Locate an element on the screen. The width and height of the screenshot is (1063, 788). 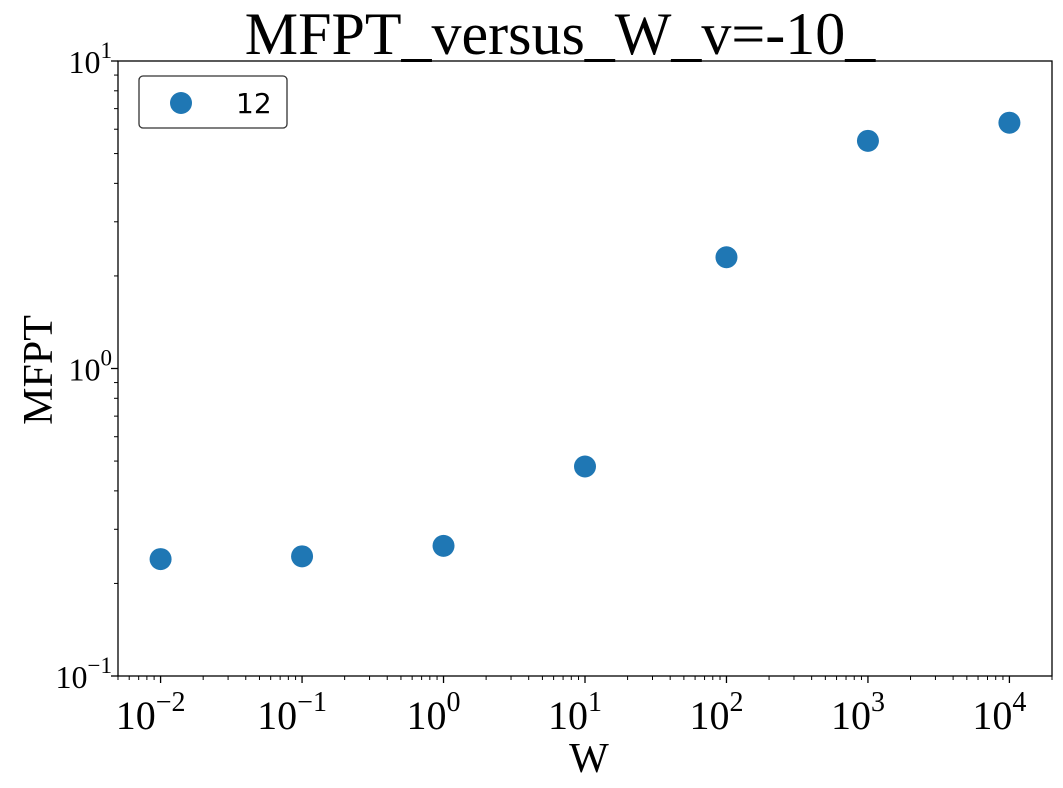
y-axis-ticks: 10⁻¹ 10⁰ 10¹ is located at coordinates (87, 366).